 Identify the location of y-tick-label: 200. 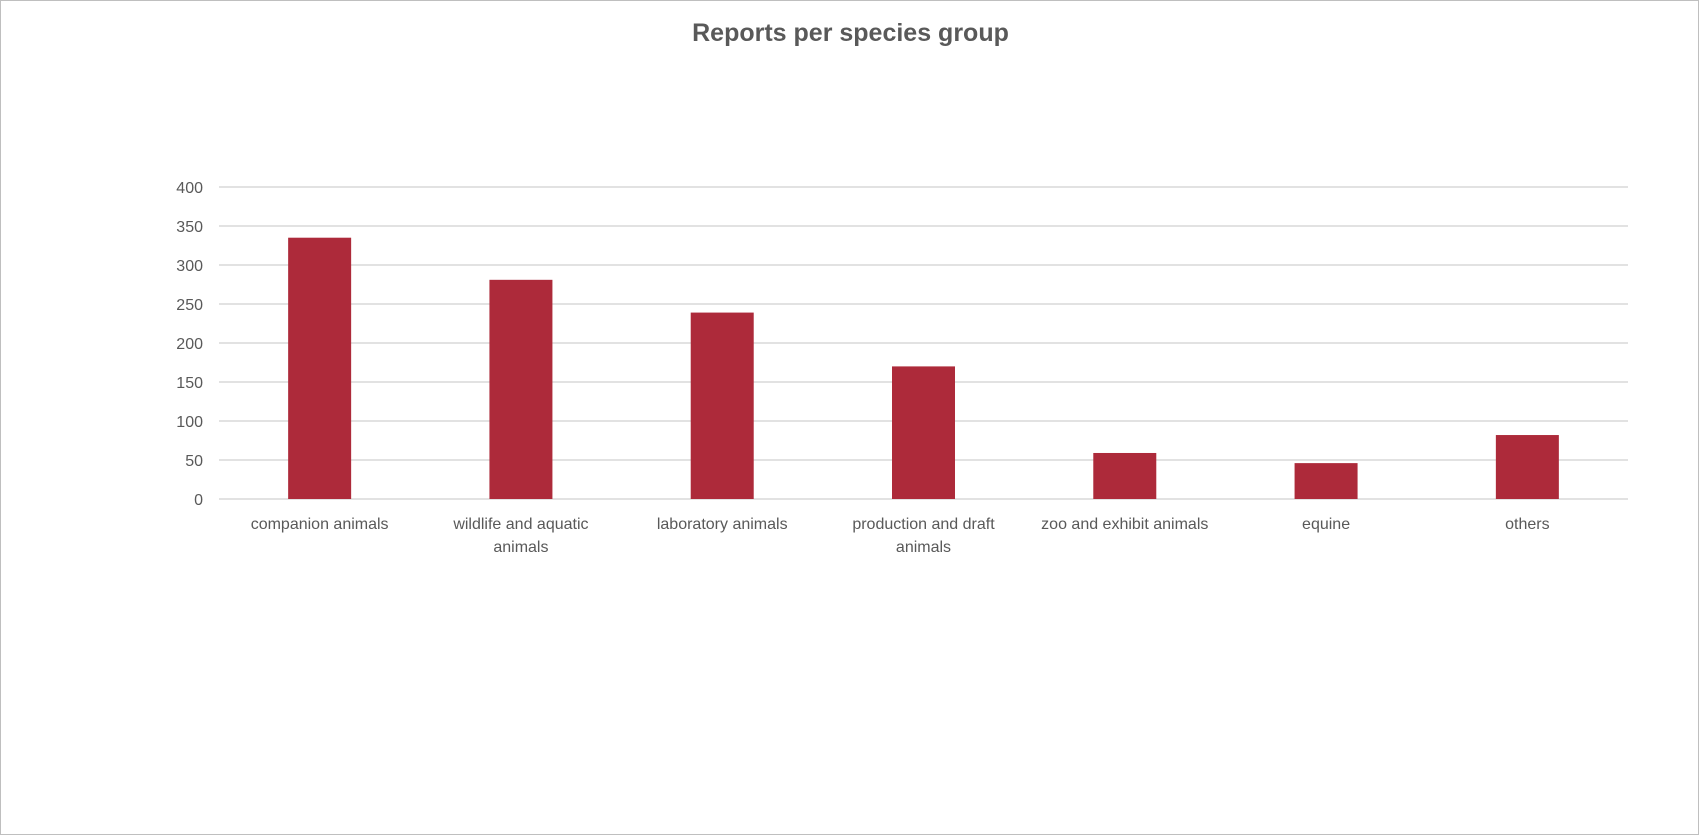
(189, 344).